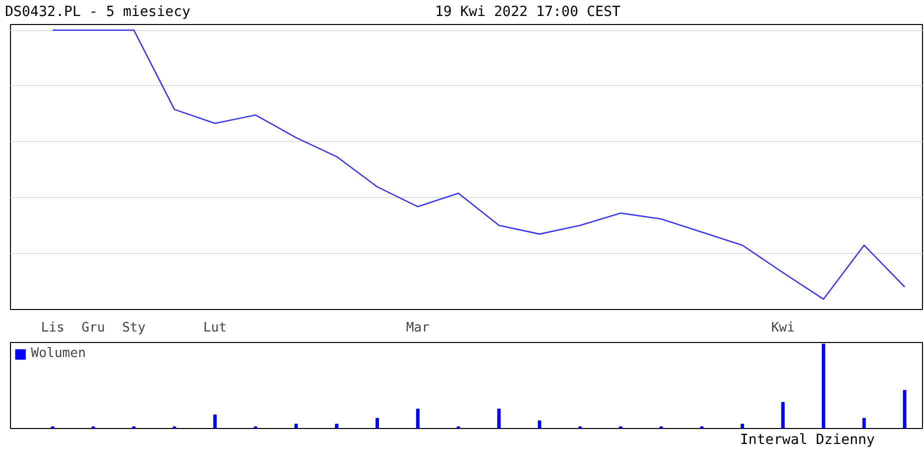  What do you see at coordinates (783, 328) in the screenshot?
I see `x-tick-label: Kwi` at bounding box center [783, 328].